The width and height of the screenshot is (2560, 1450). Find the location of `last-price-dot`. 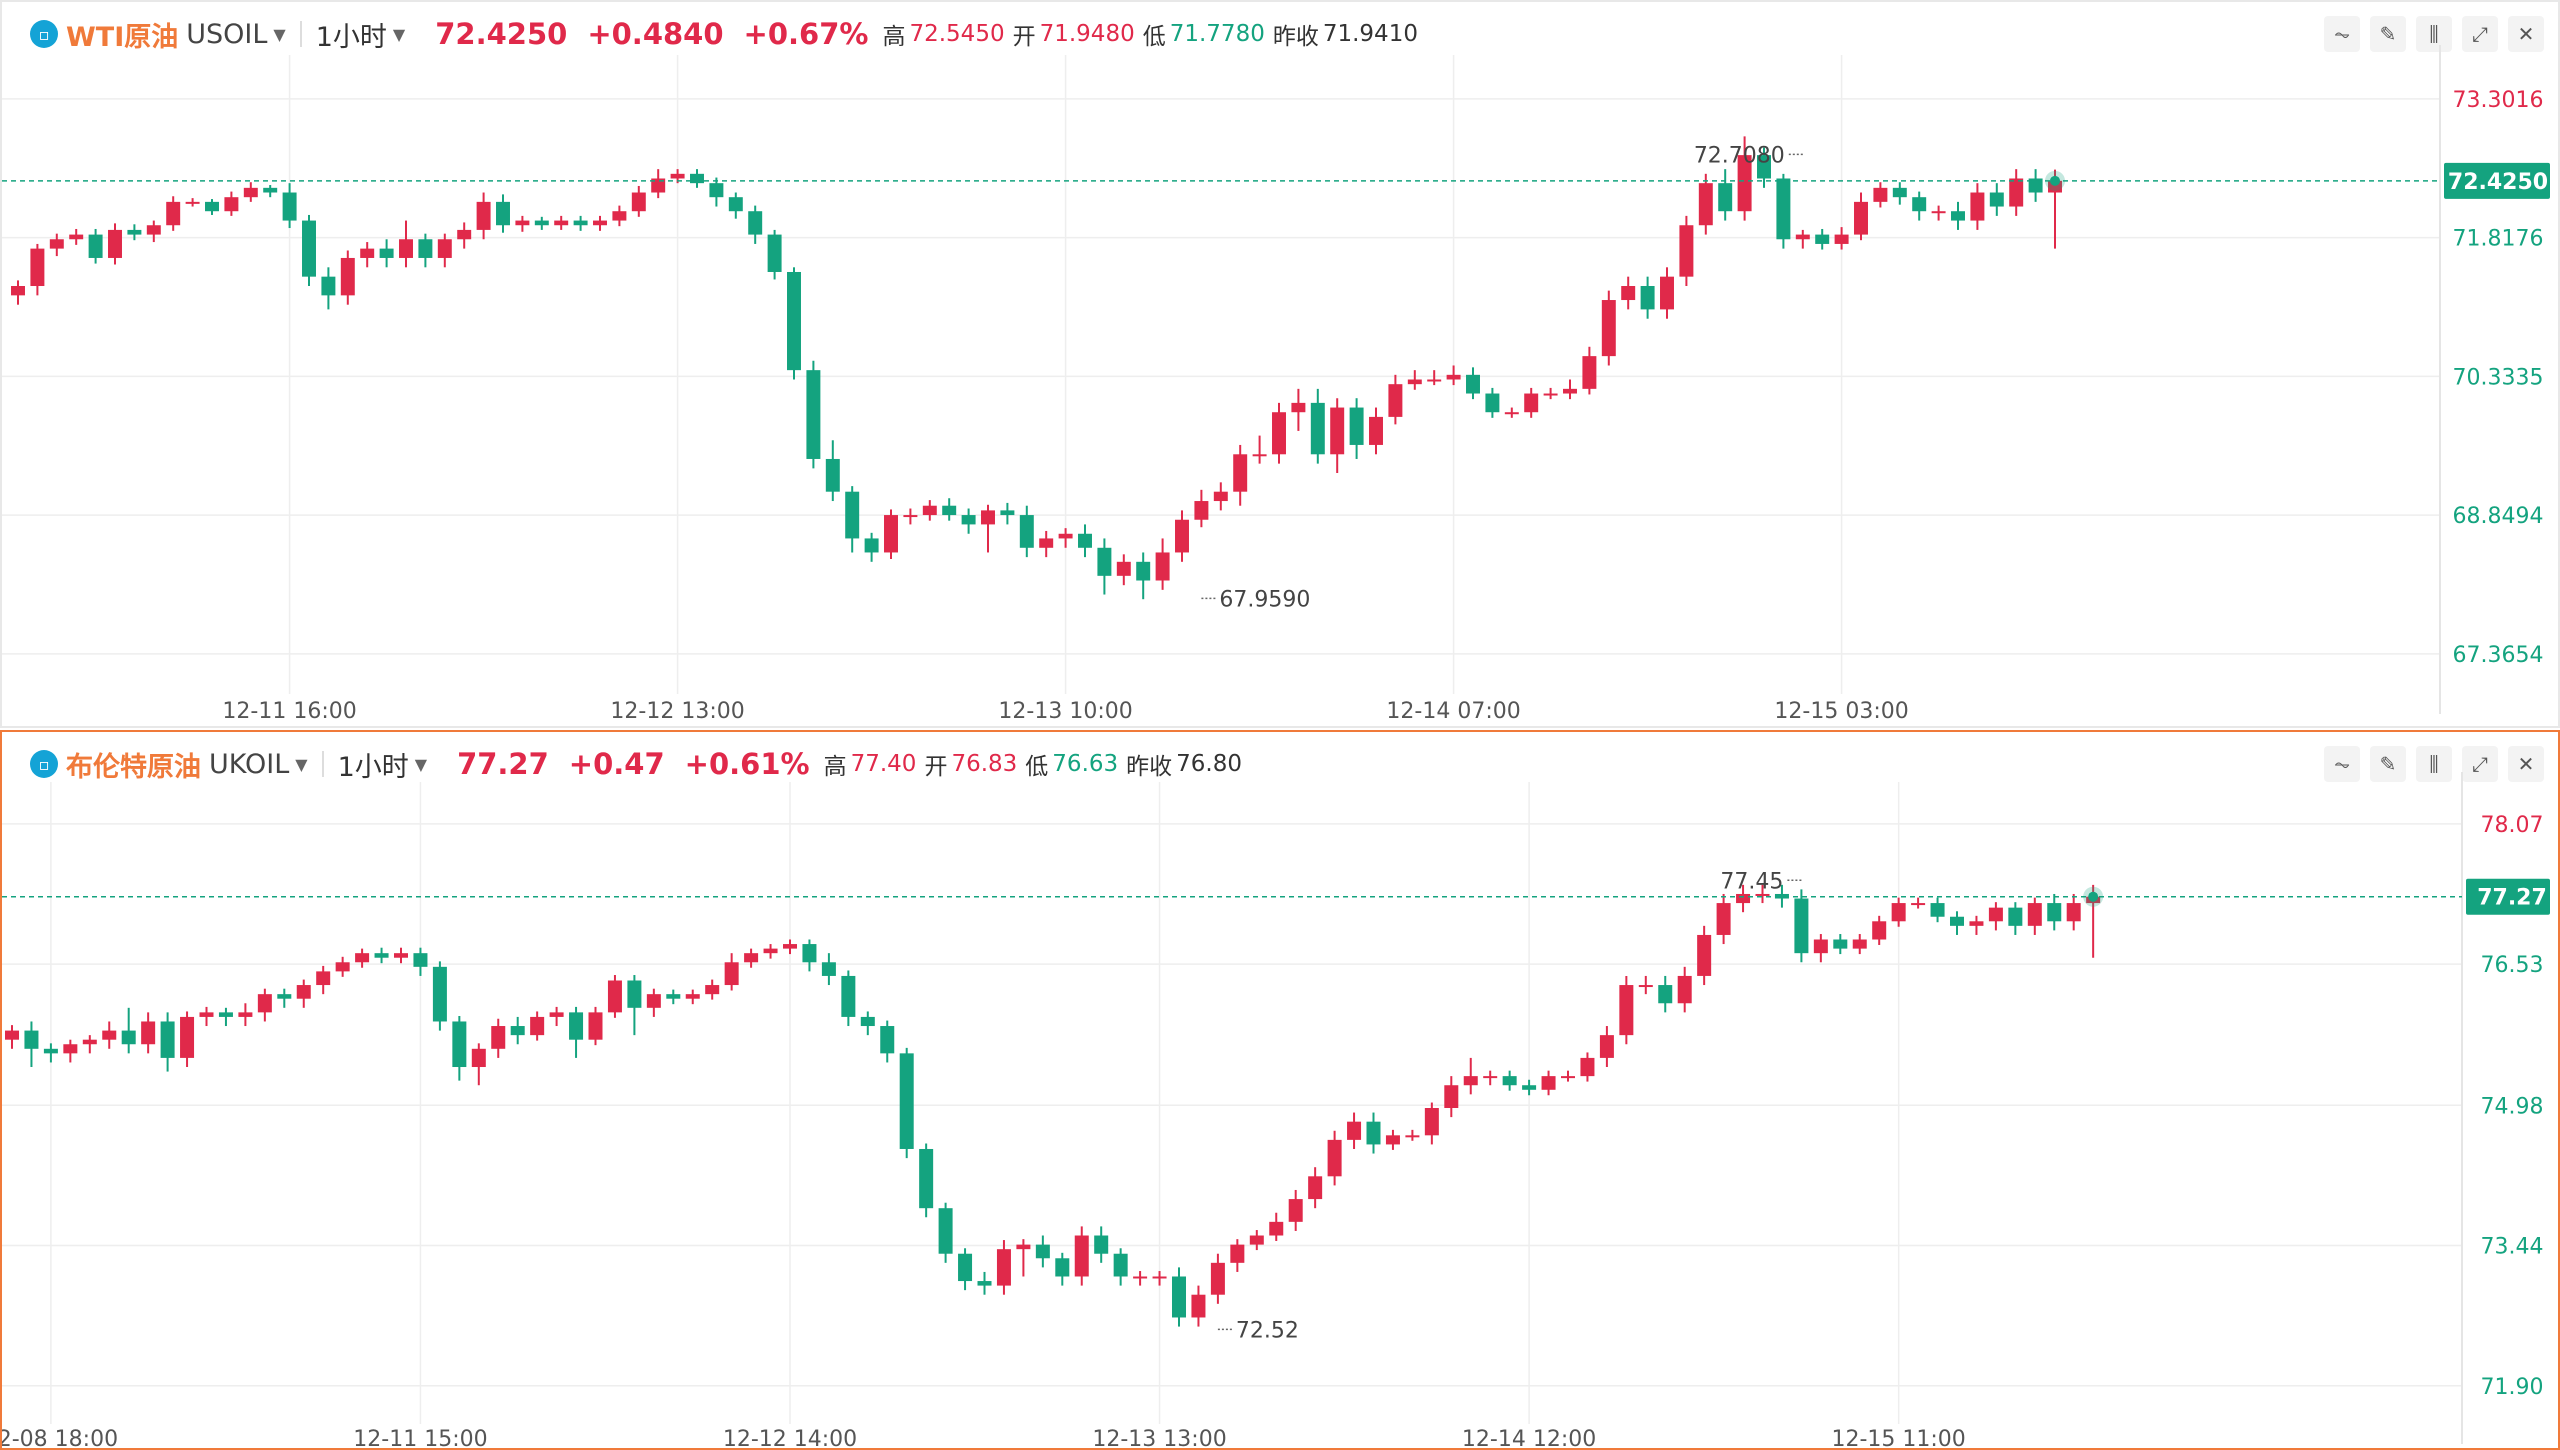

last-price-dot is located at coordinates (2055, 180).